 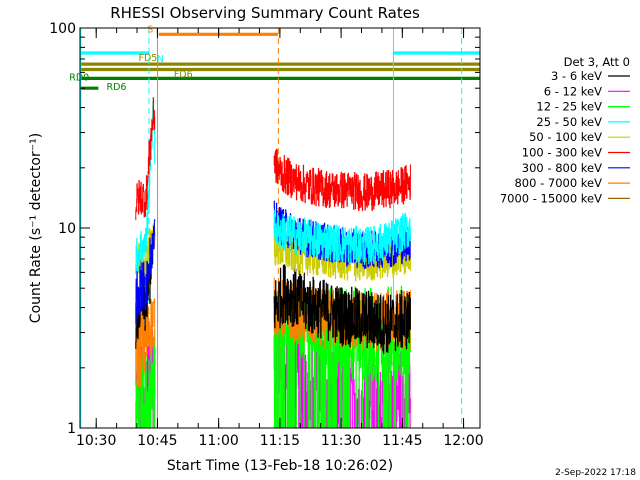 What do you see at coordinates (36, 228) in the screenshot?
I see `y-axis-label: Count Rate (s⁻¹ detector⁻¹)` at bounding box center [36, 228].